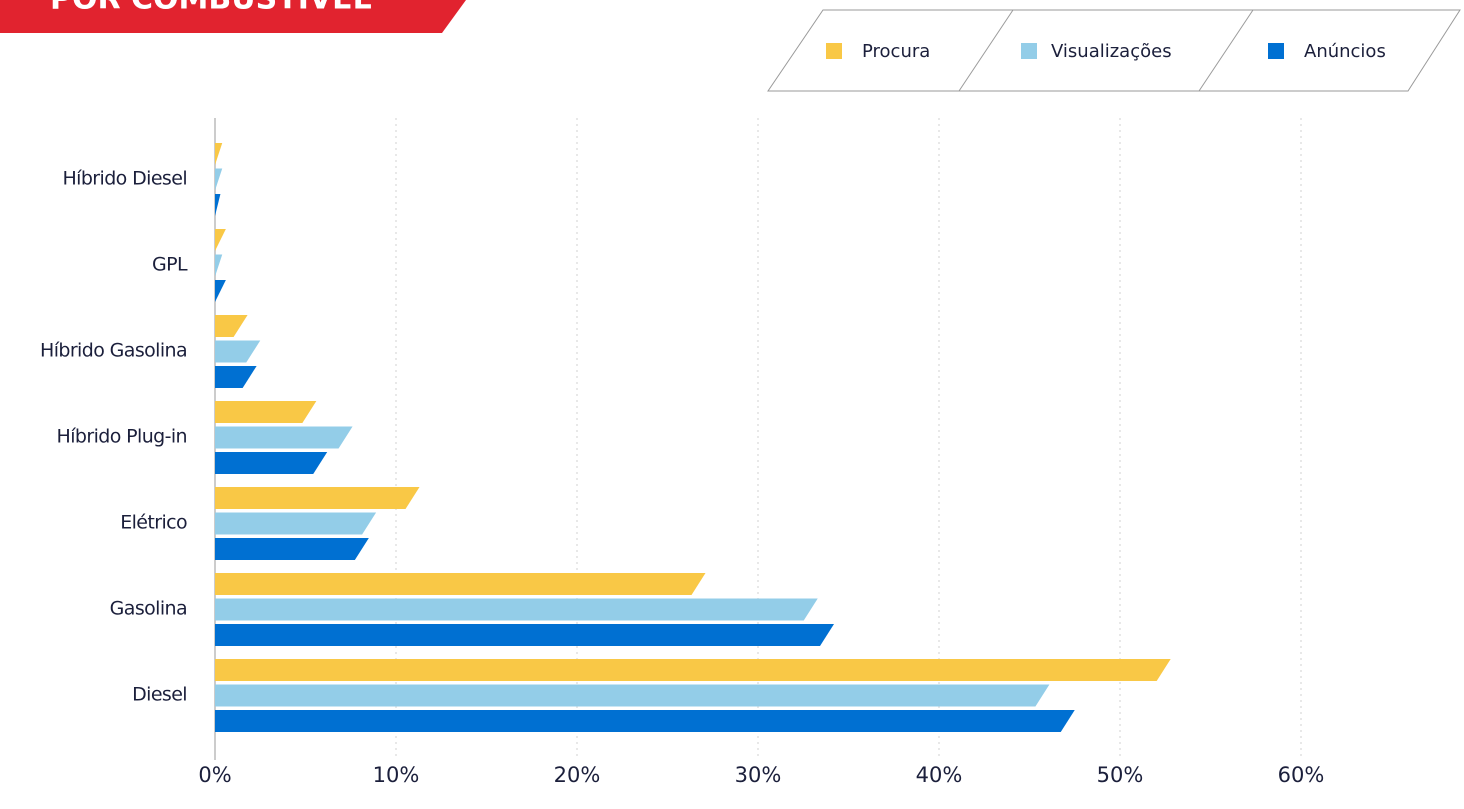 The image size is (1464, 809). Describe the element at coordinates (758, 775) in the screenshot. I see `x-tick-label: 30%` at that location.